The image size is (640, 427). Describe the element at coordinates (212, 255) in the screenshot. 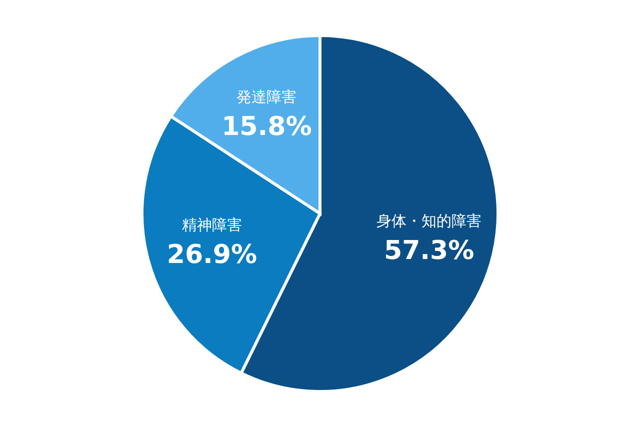

I see `data-label: 26.9%` at that location.